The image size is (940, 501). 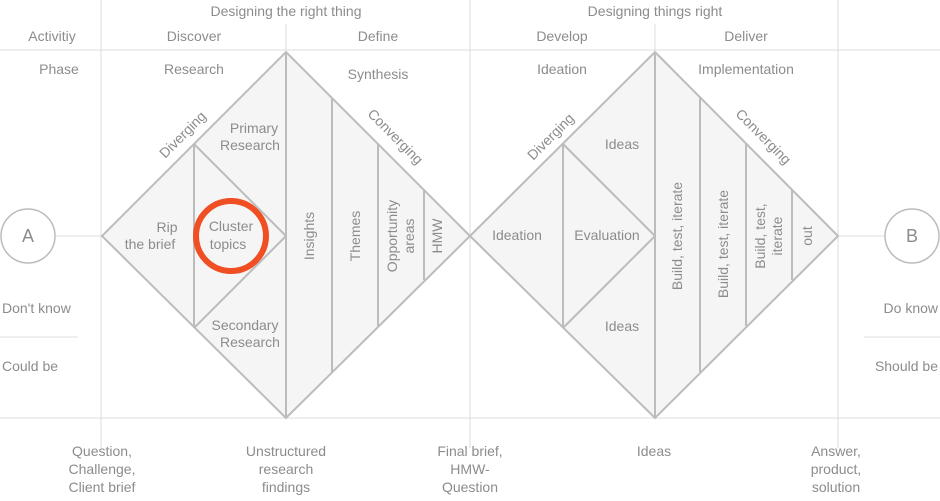 What do you see at coordinates (517, 235) in the screenshot?
I see `ideation-label: Ideation` at bounding box center [517, 235].